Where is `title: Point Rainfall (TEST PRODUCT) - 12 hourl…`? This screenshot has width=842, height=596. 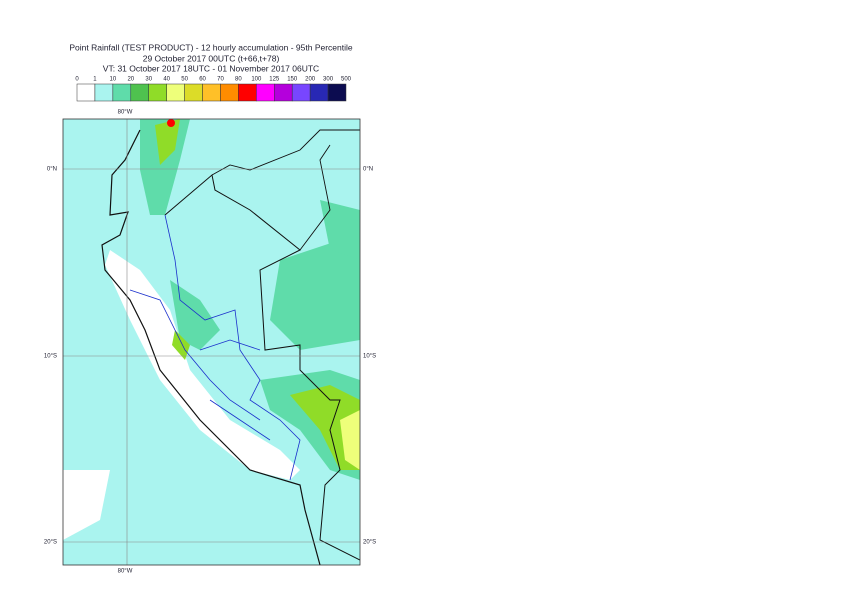 title: Point Rainfall (TEST PRODUCT) - 12 hourl… is located at coordinates (211, 47).